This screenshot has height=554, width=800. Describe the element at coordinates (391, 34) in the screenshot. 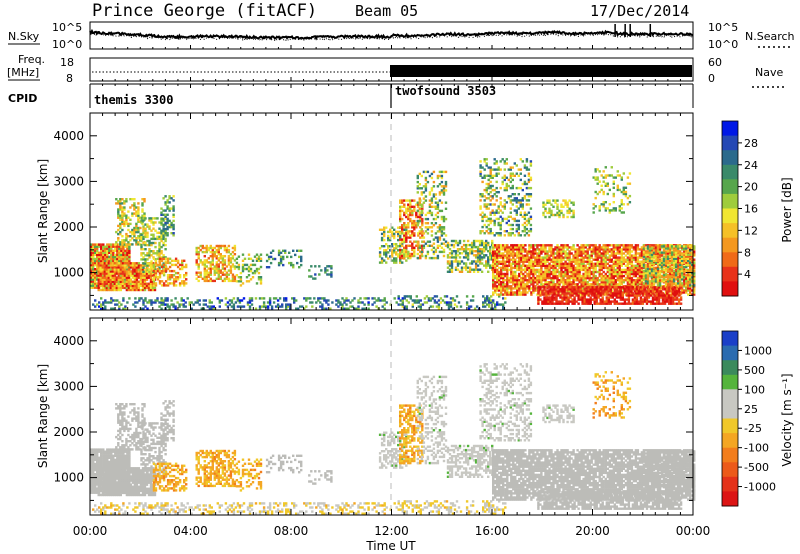

I see `noise-sky-trace` at that location.